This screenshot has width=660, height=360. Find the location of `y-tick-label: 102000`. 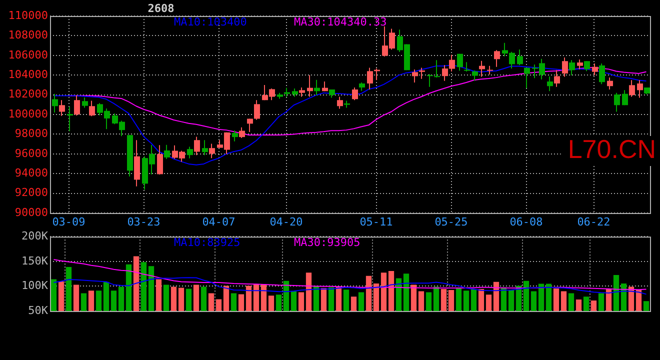

y-tick-label: 102000 is located at coordinates (28, 94).